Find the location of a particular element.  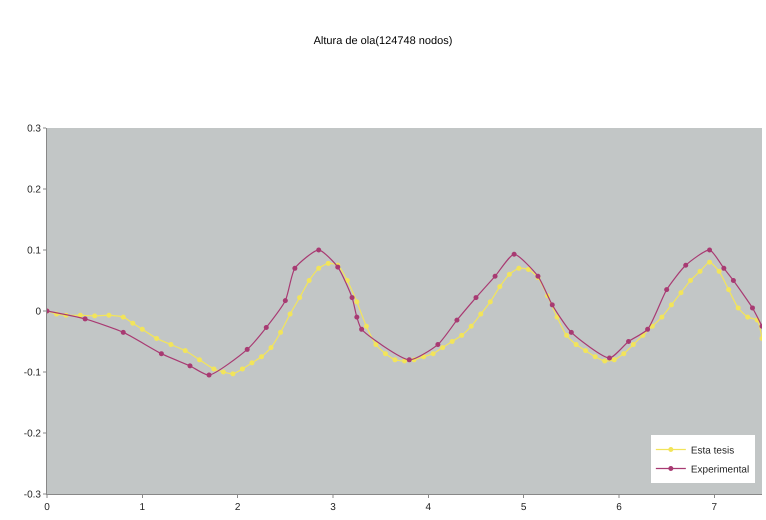

x-tick-label: 5 is located at coordinates (523, 507).